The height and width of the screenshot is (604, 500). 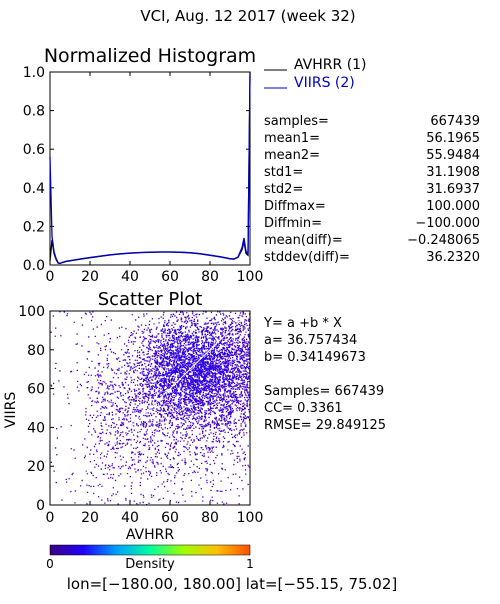 I want to click on histogram-series, so click(x=150, y=168).